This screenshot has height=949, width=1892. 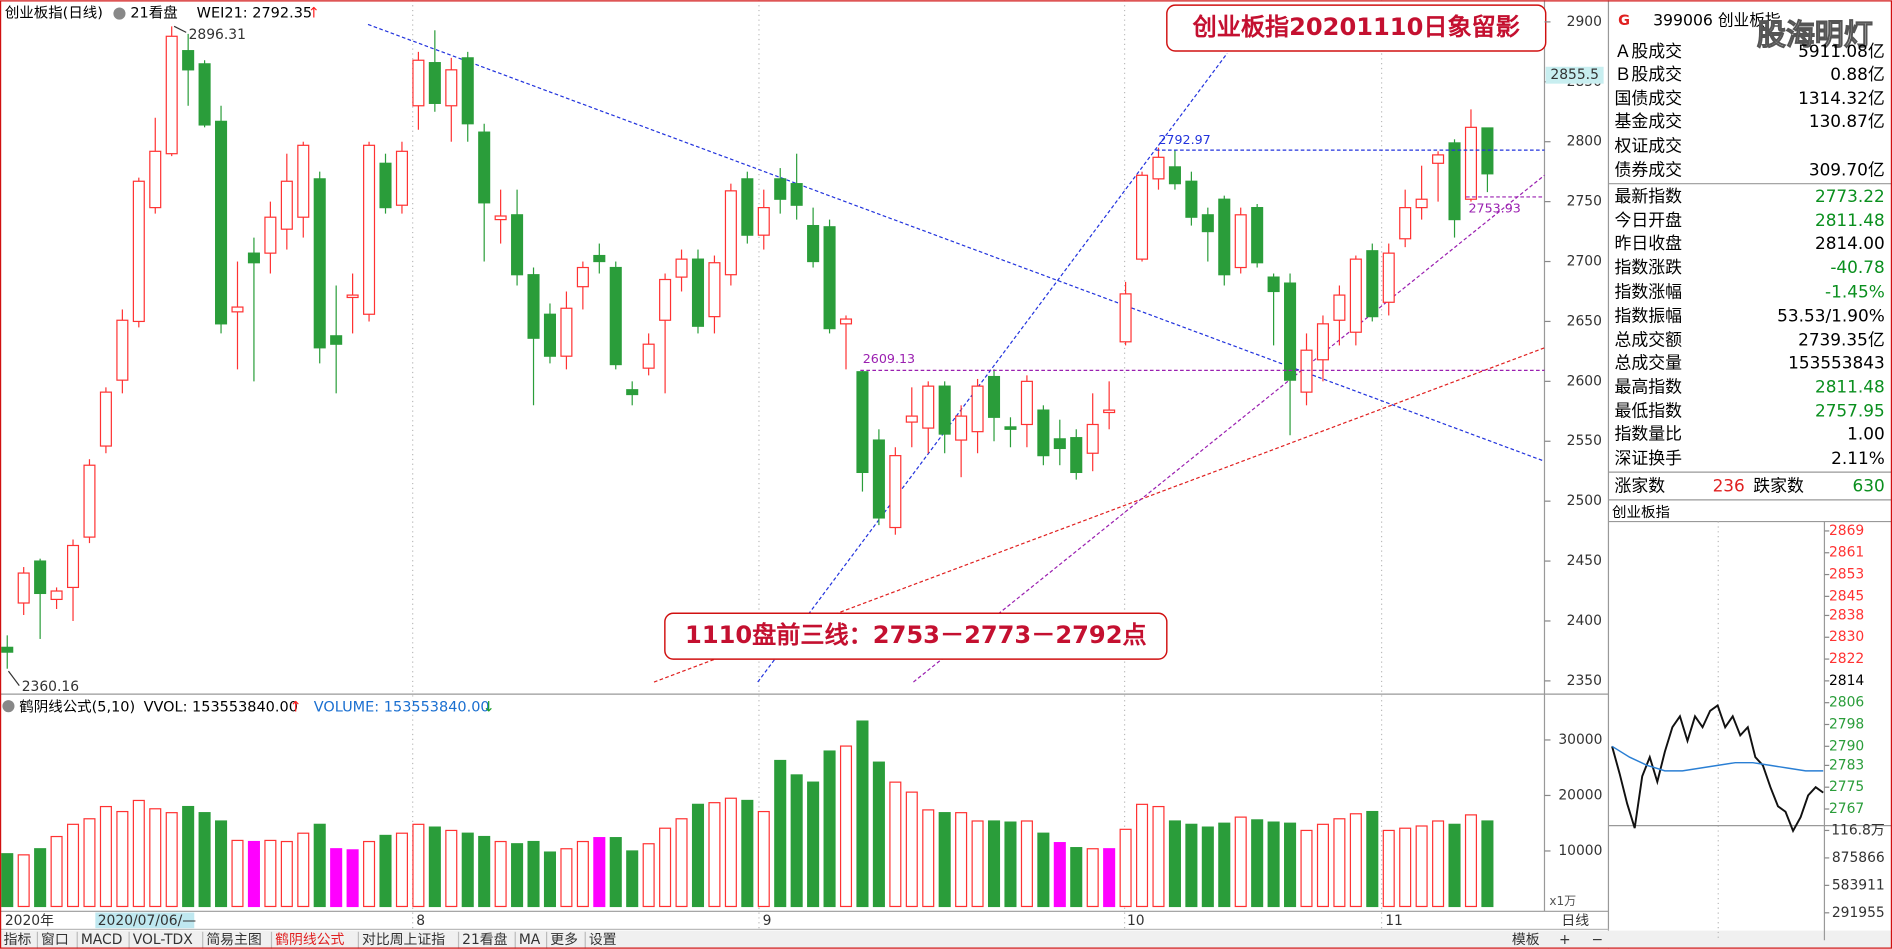 What do you see at coordinates (1717, 758) in the screenshot?
I see `intraday-line` at bounding box center [1717, 758].